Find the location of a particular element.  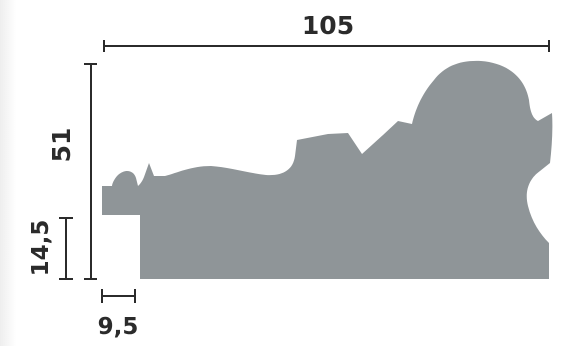

rebate-width-dimension: 9,5 is located at coordinates (118, 314).